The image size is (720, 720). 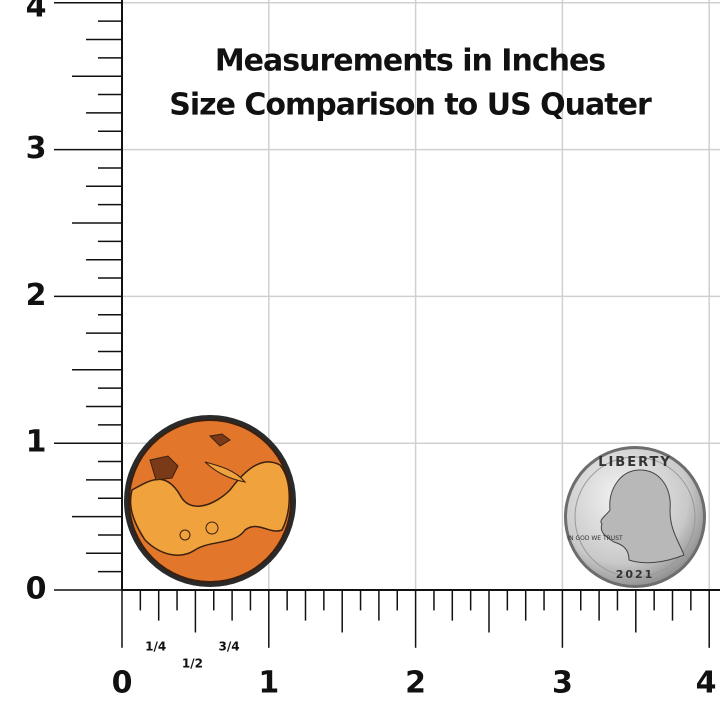 What do you see at coordinates (192, 664) in the screenshot?
I see `fraction-label: 1/2` at bounding box center [192, 664].